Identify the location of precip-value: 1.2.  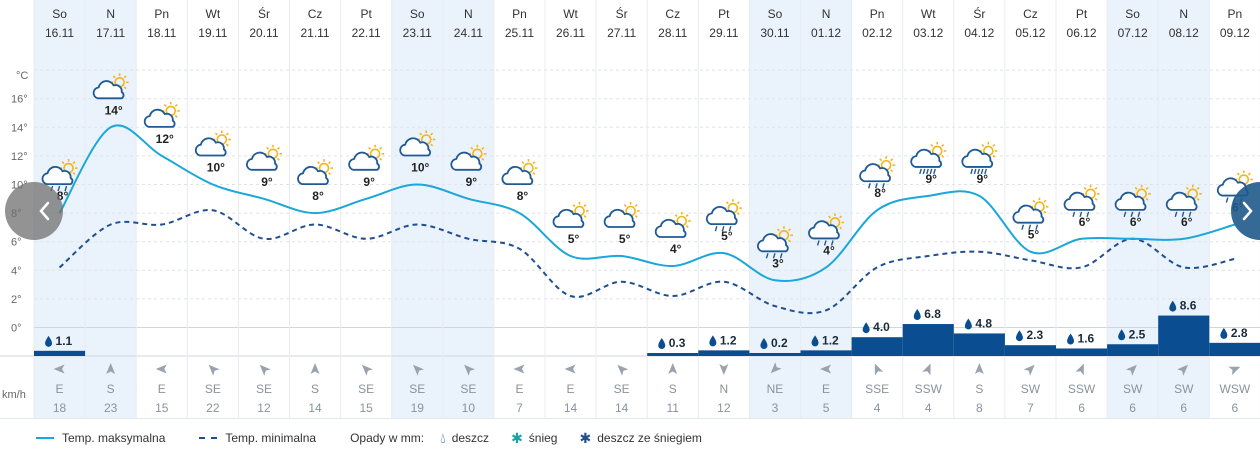
(825, 340).